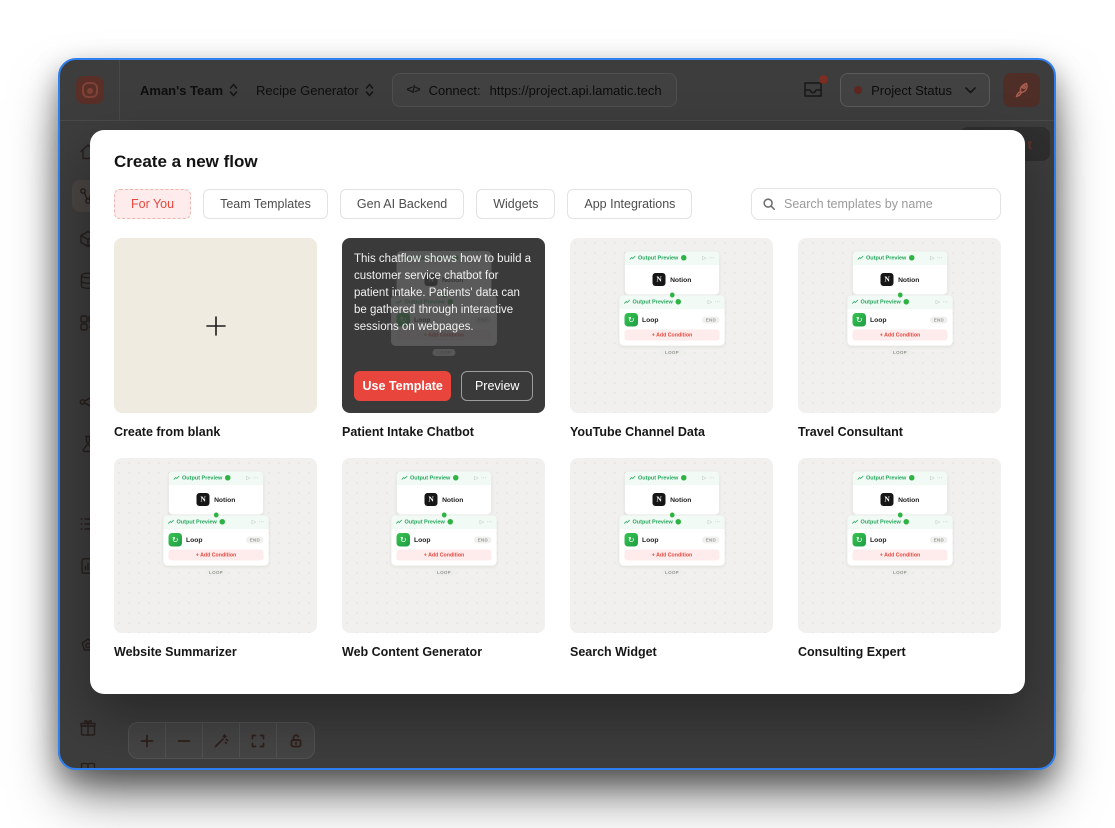 This screenshot has height=828, width=1115. What do you see at coordinates (613, 652) in the screenshot?
I see `card-label: Search Widget` at bounding box center [613, 652].